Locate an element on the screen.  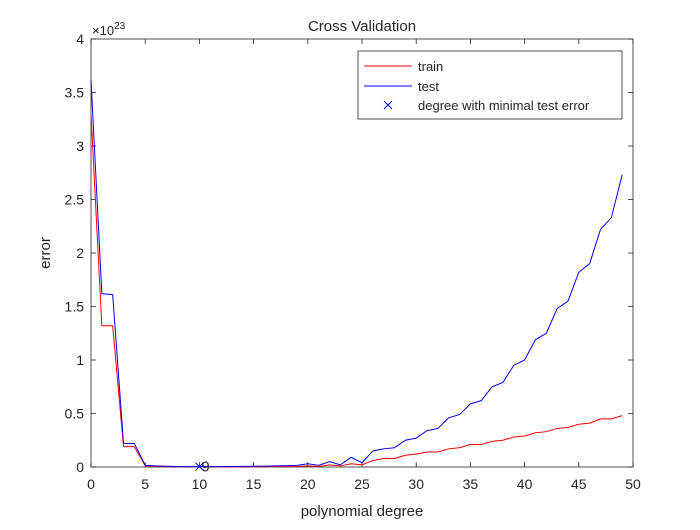
x-tick-label-8: 40 is located at coordinates (525, 484).